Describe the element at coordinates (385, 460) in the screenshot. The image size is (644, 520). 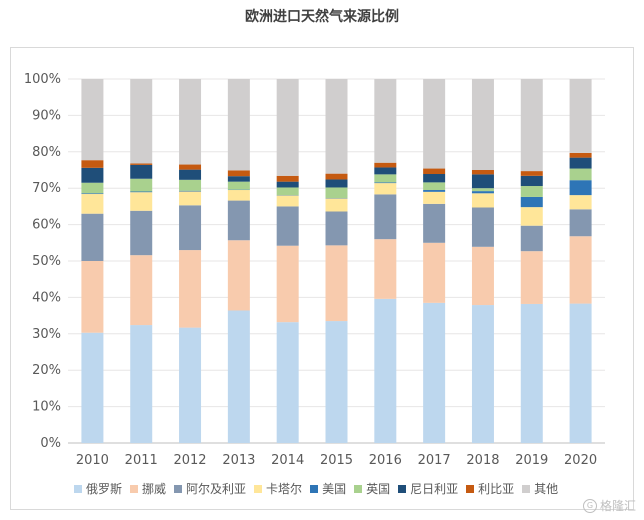
I see `x-tick-label: 2016` at that location.